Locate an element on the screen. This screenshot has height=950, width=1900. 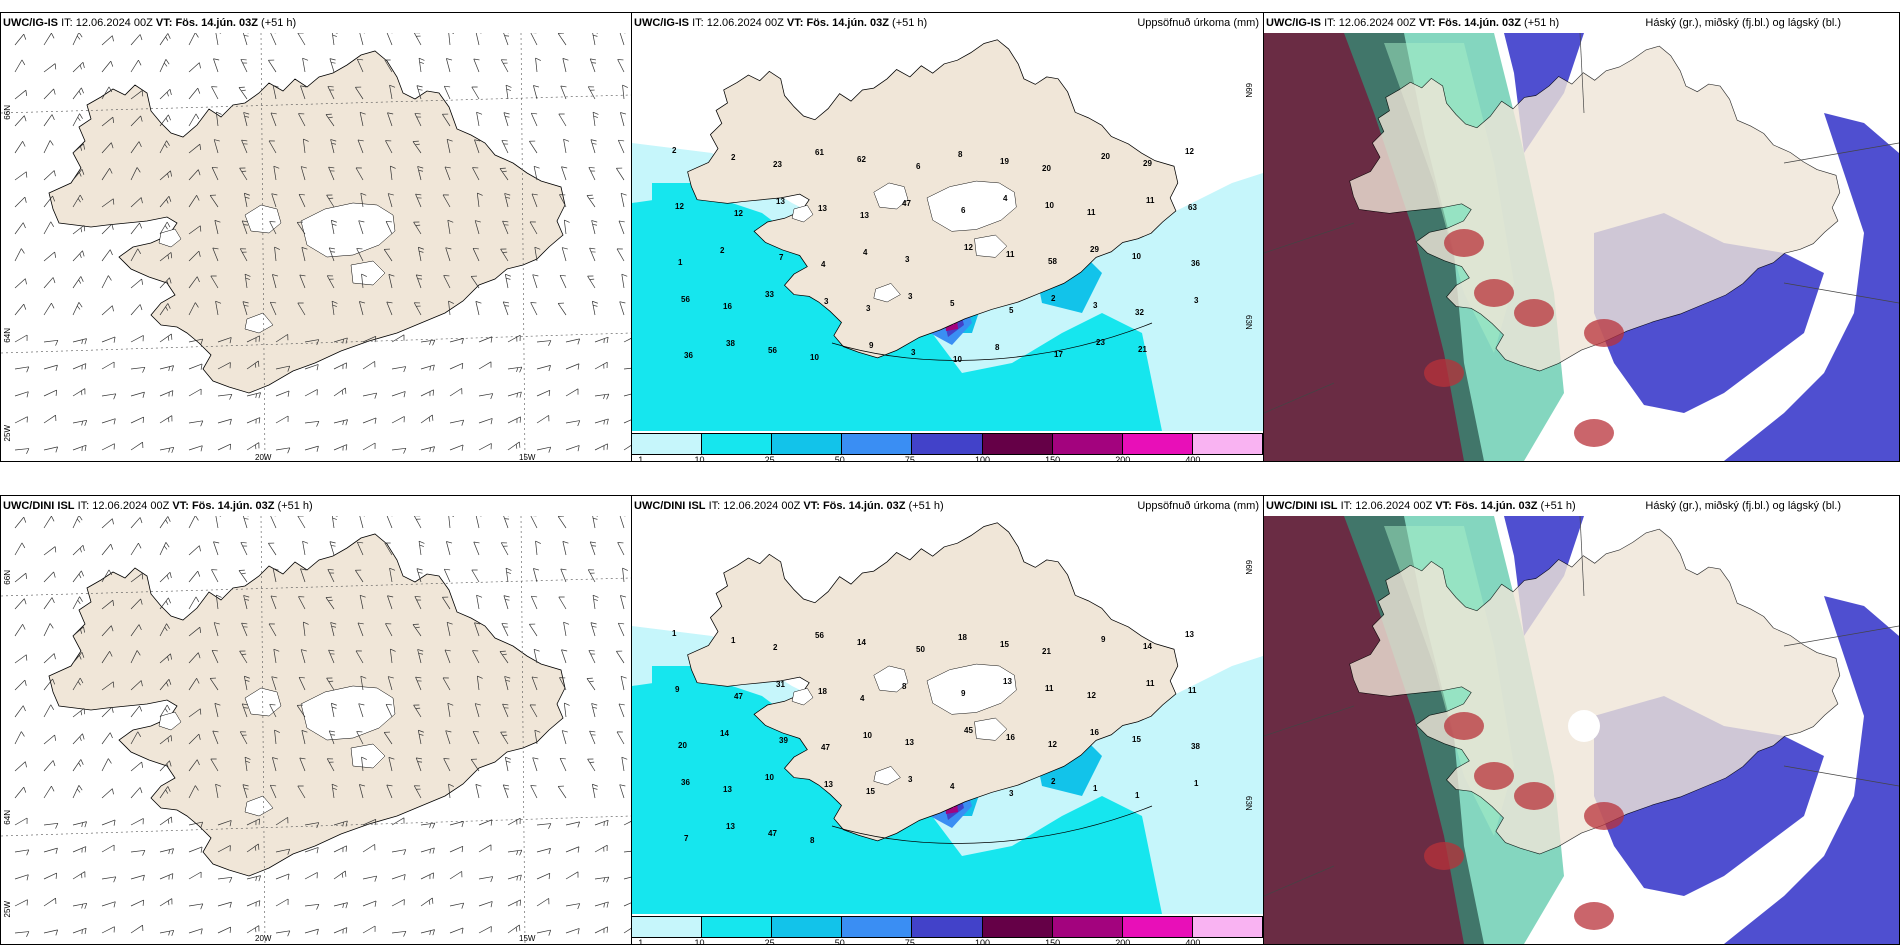
precip-value-label: 47 is located at coordinates (906, 203).